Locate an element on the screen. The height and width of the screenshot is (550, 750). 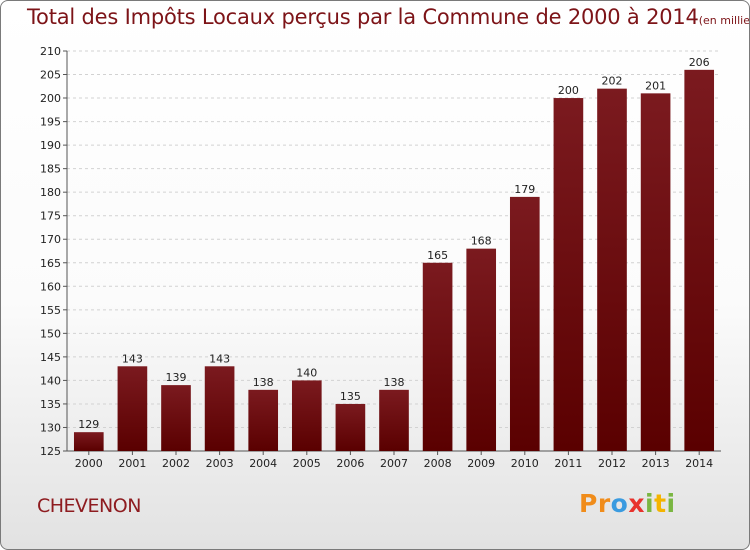
data-label-2001: 143 is located at coordinates (132, 358).